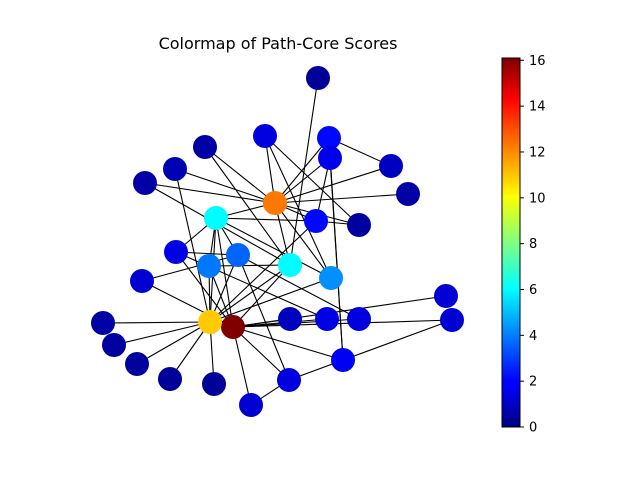 The image size is (640, 480). Describe the element at coordinates (533, 382) in the screenshot. I see `colorbar-tick-label: 2` at that location.